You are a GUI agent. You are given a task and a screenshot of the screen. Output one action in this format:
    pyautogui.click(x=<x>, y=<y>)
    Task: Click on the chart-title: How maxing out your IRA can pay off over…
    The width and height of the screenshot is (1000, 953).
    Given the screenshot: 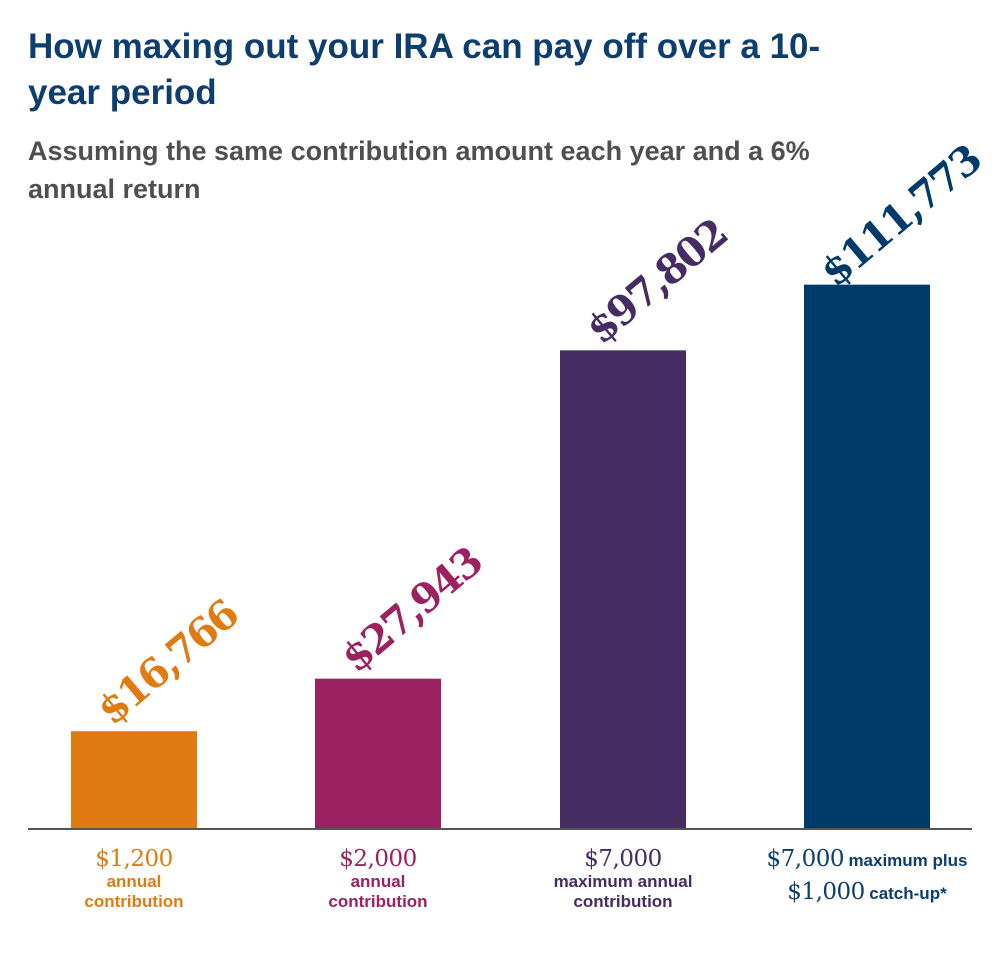 What is the action you would take?
    pyautogui.click(x=424, y=69)
    